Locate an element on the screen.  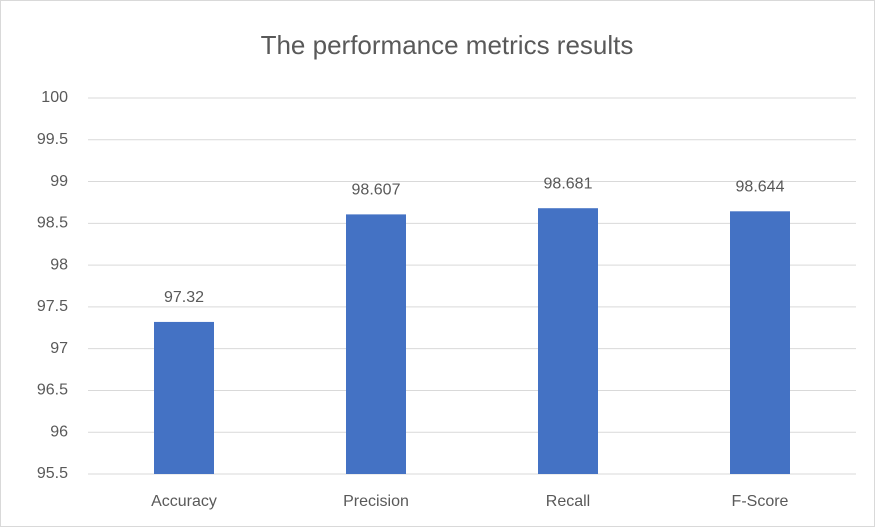
data-label: 97.32 is located at coordinates (184, 297).